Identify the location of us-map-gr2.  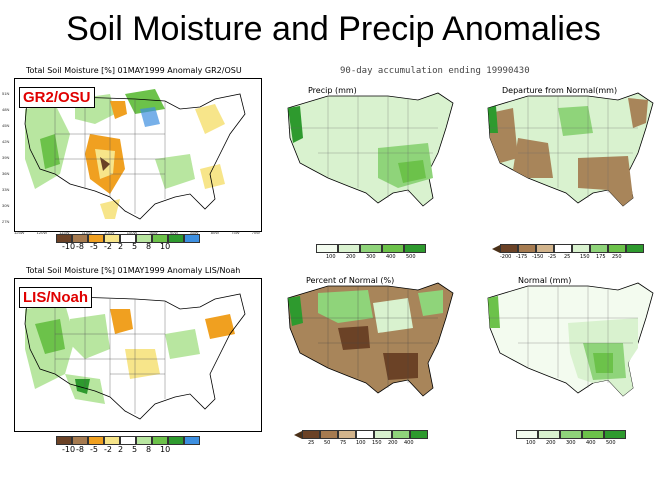
(135, 154).